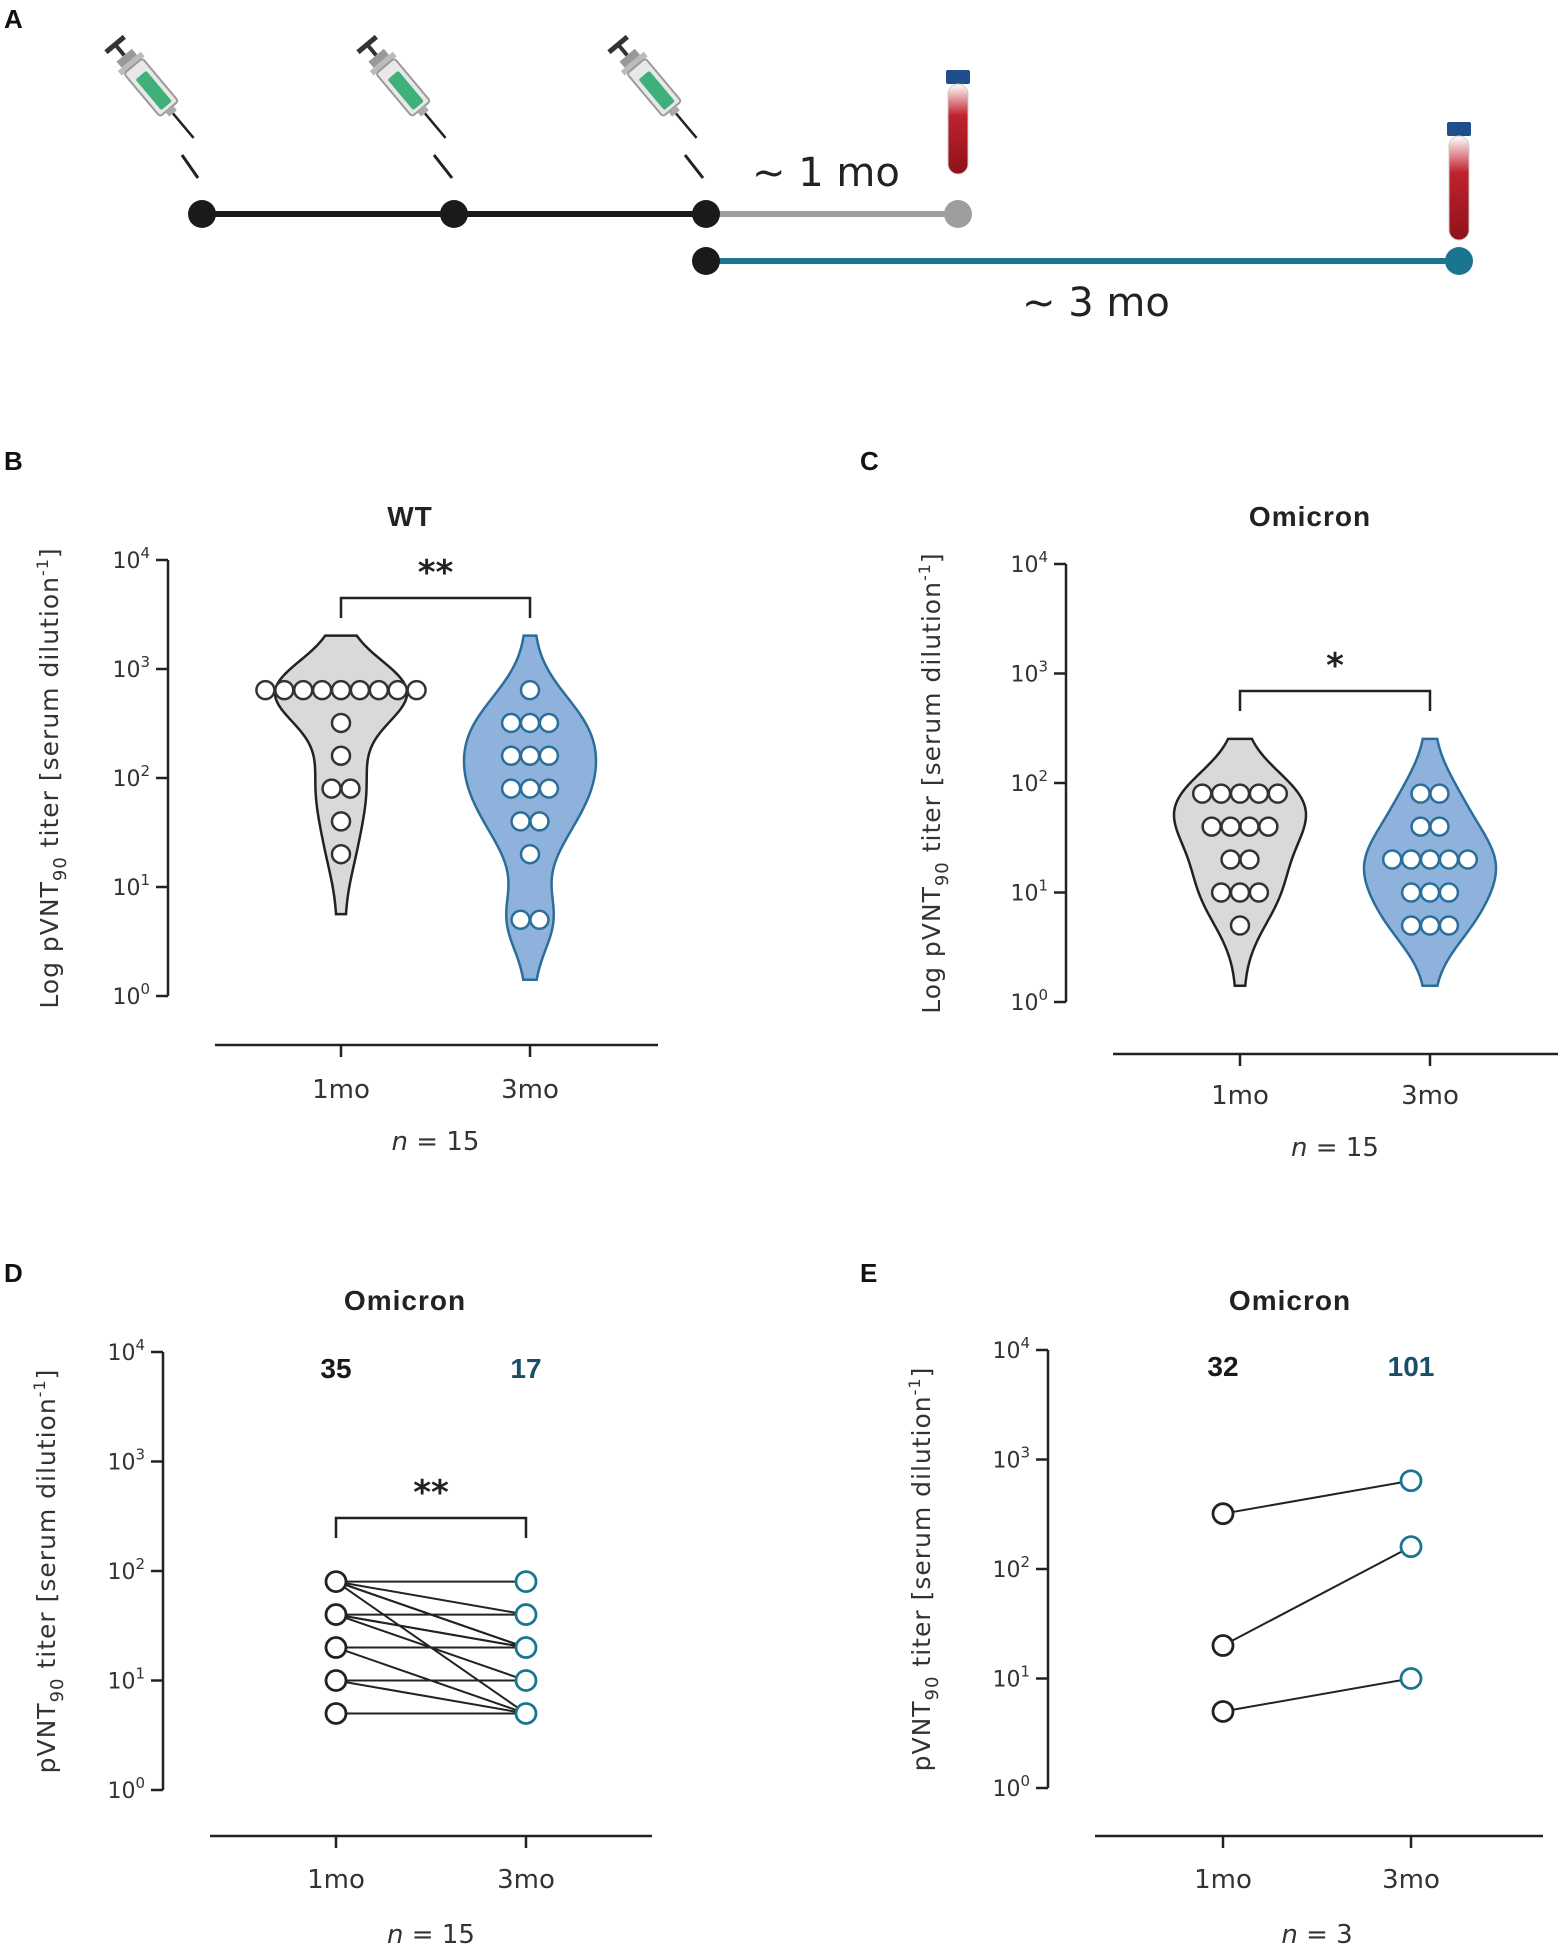 This screenshot has width=1558, height=1947. Describe the element at coordinates (335, 1368) in the screenshot. I see `gmt-label: 35` at that location.